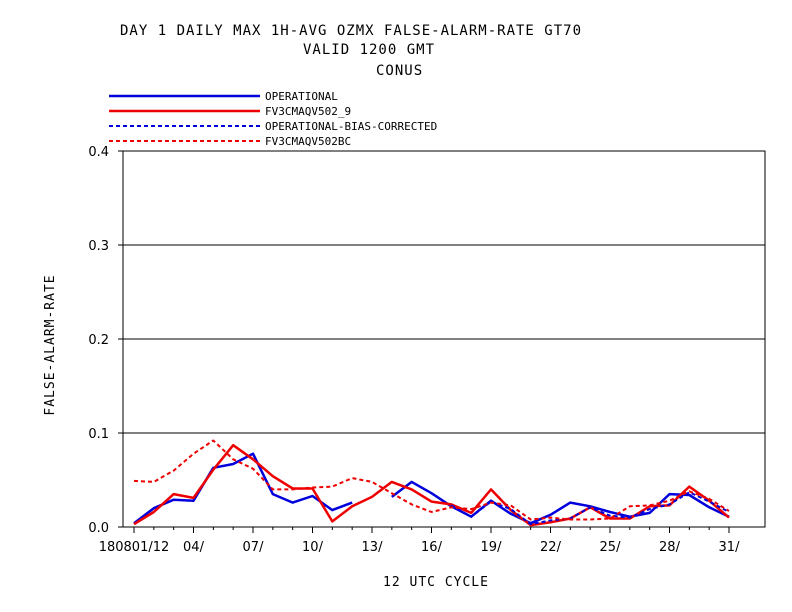  What do you see at coordinates (551, 547) in the screenshot?
I see `x-tick-label: 22/` at bounding box center [551, 547].